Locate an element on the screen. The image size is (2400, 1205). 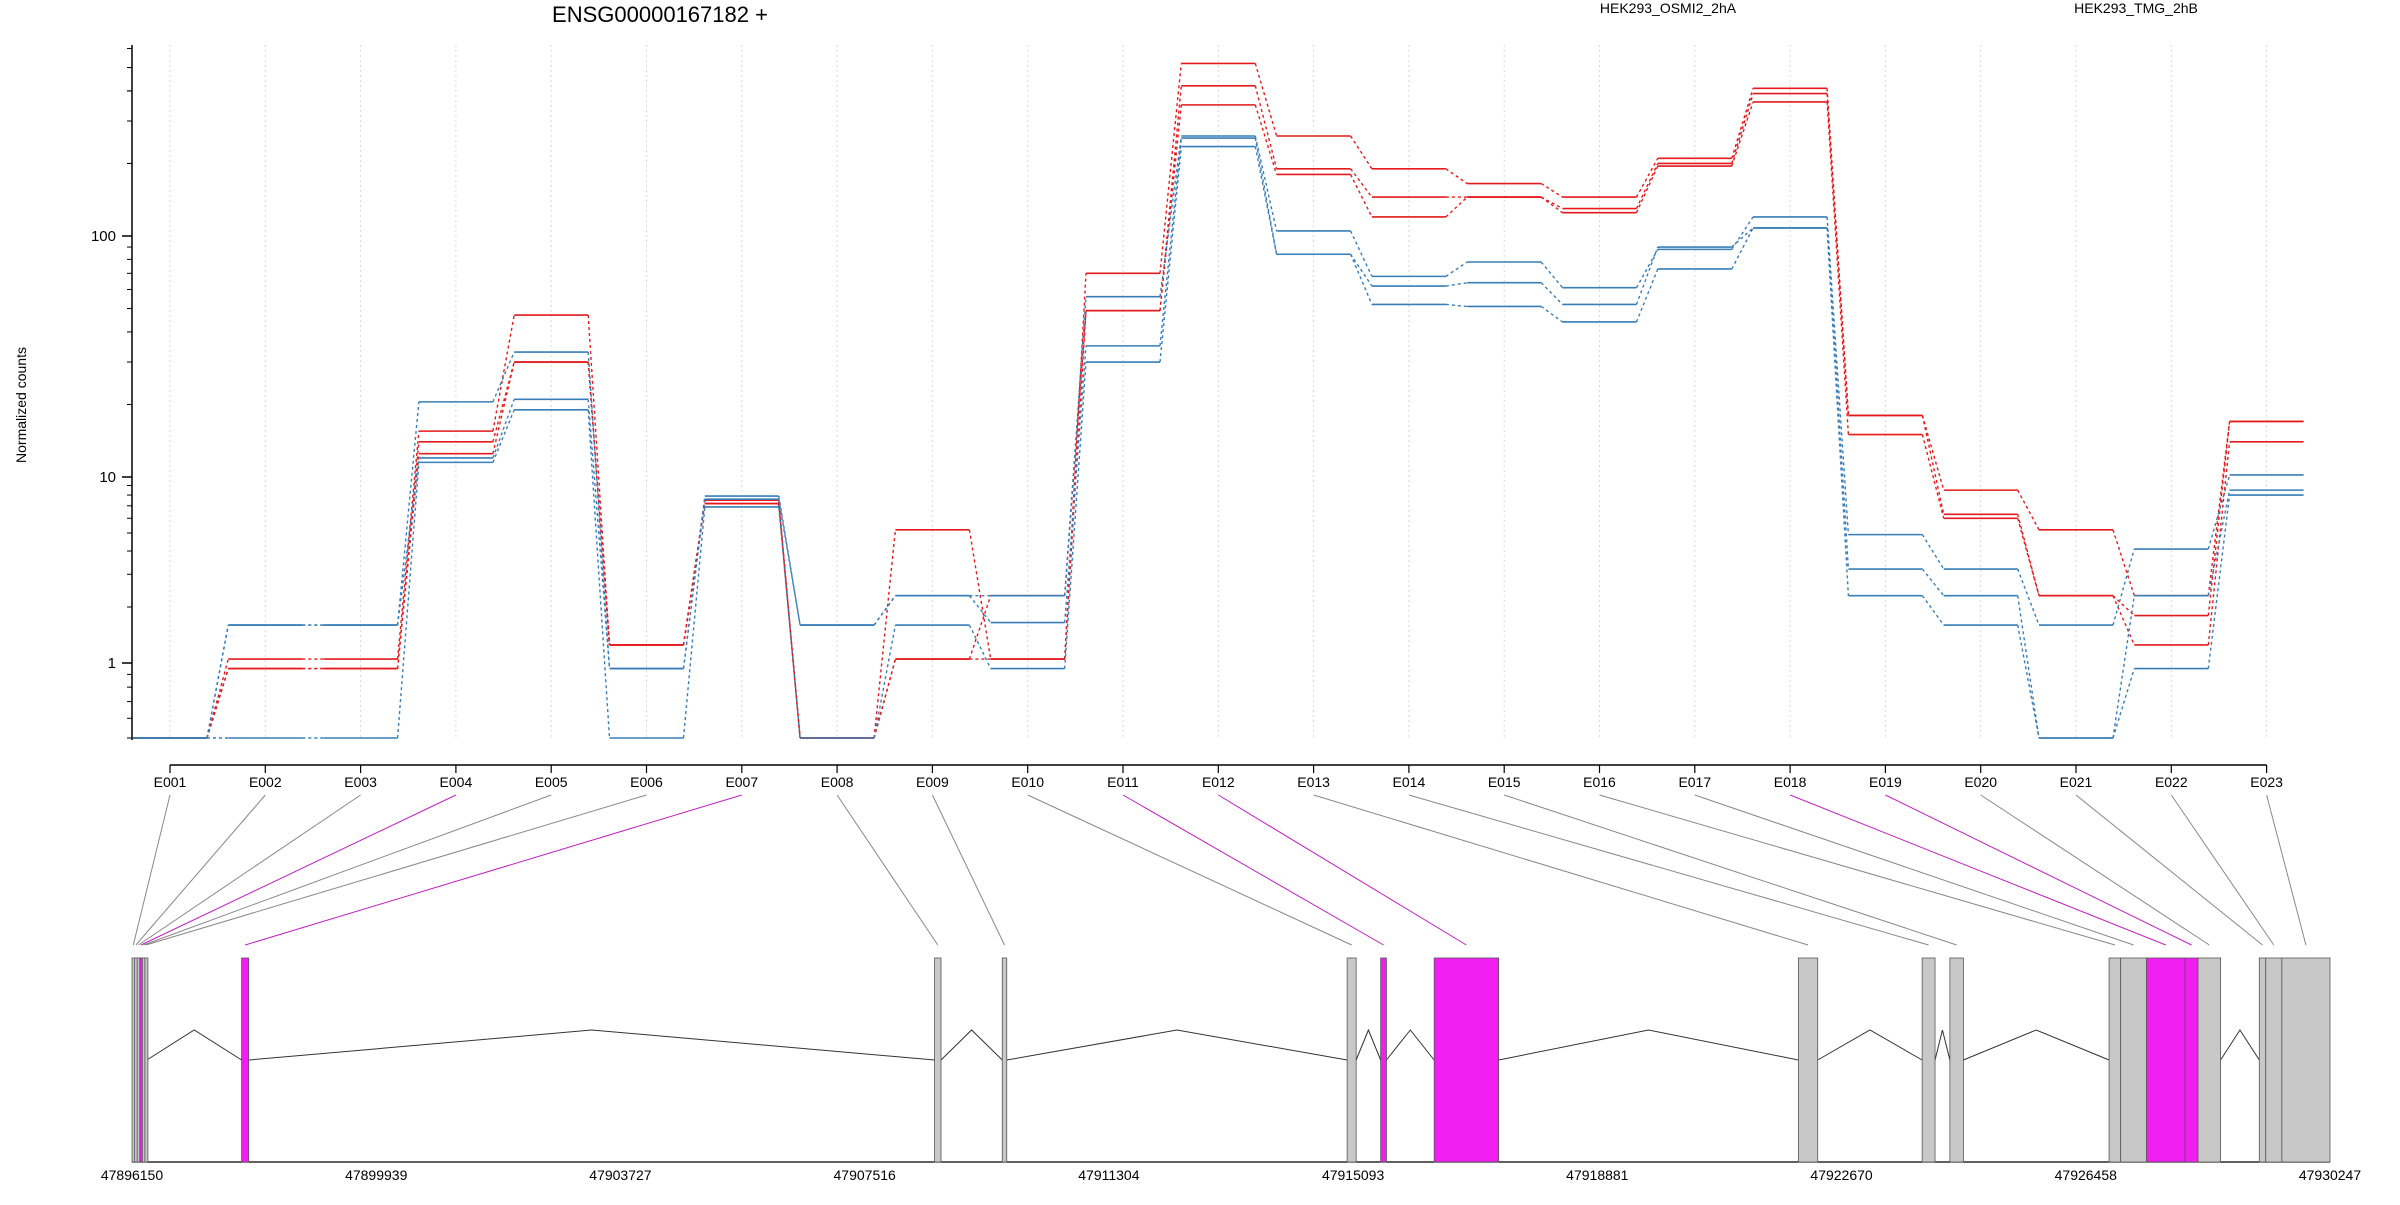
y-tick-label: 10 is located at coordinates (107, 477).